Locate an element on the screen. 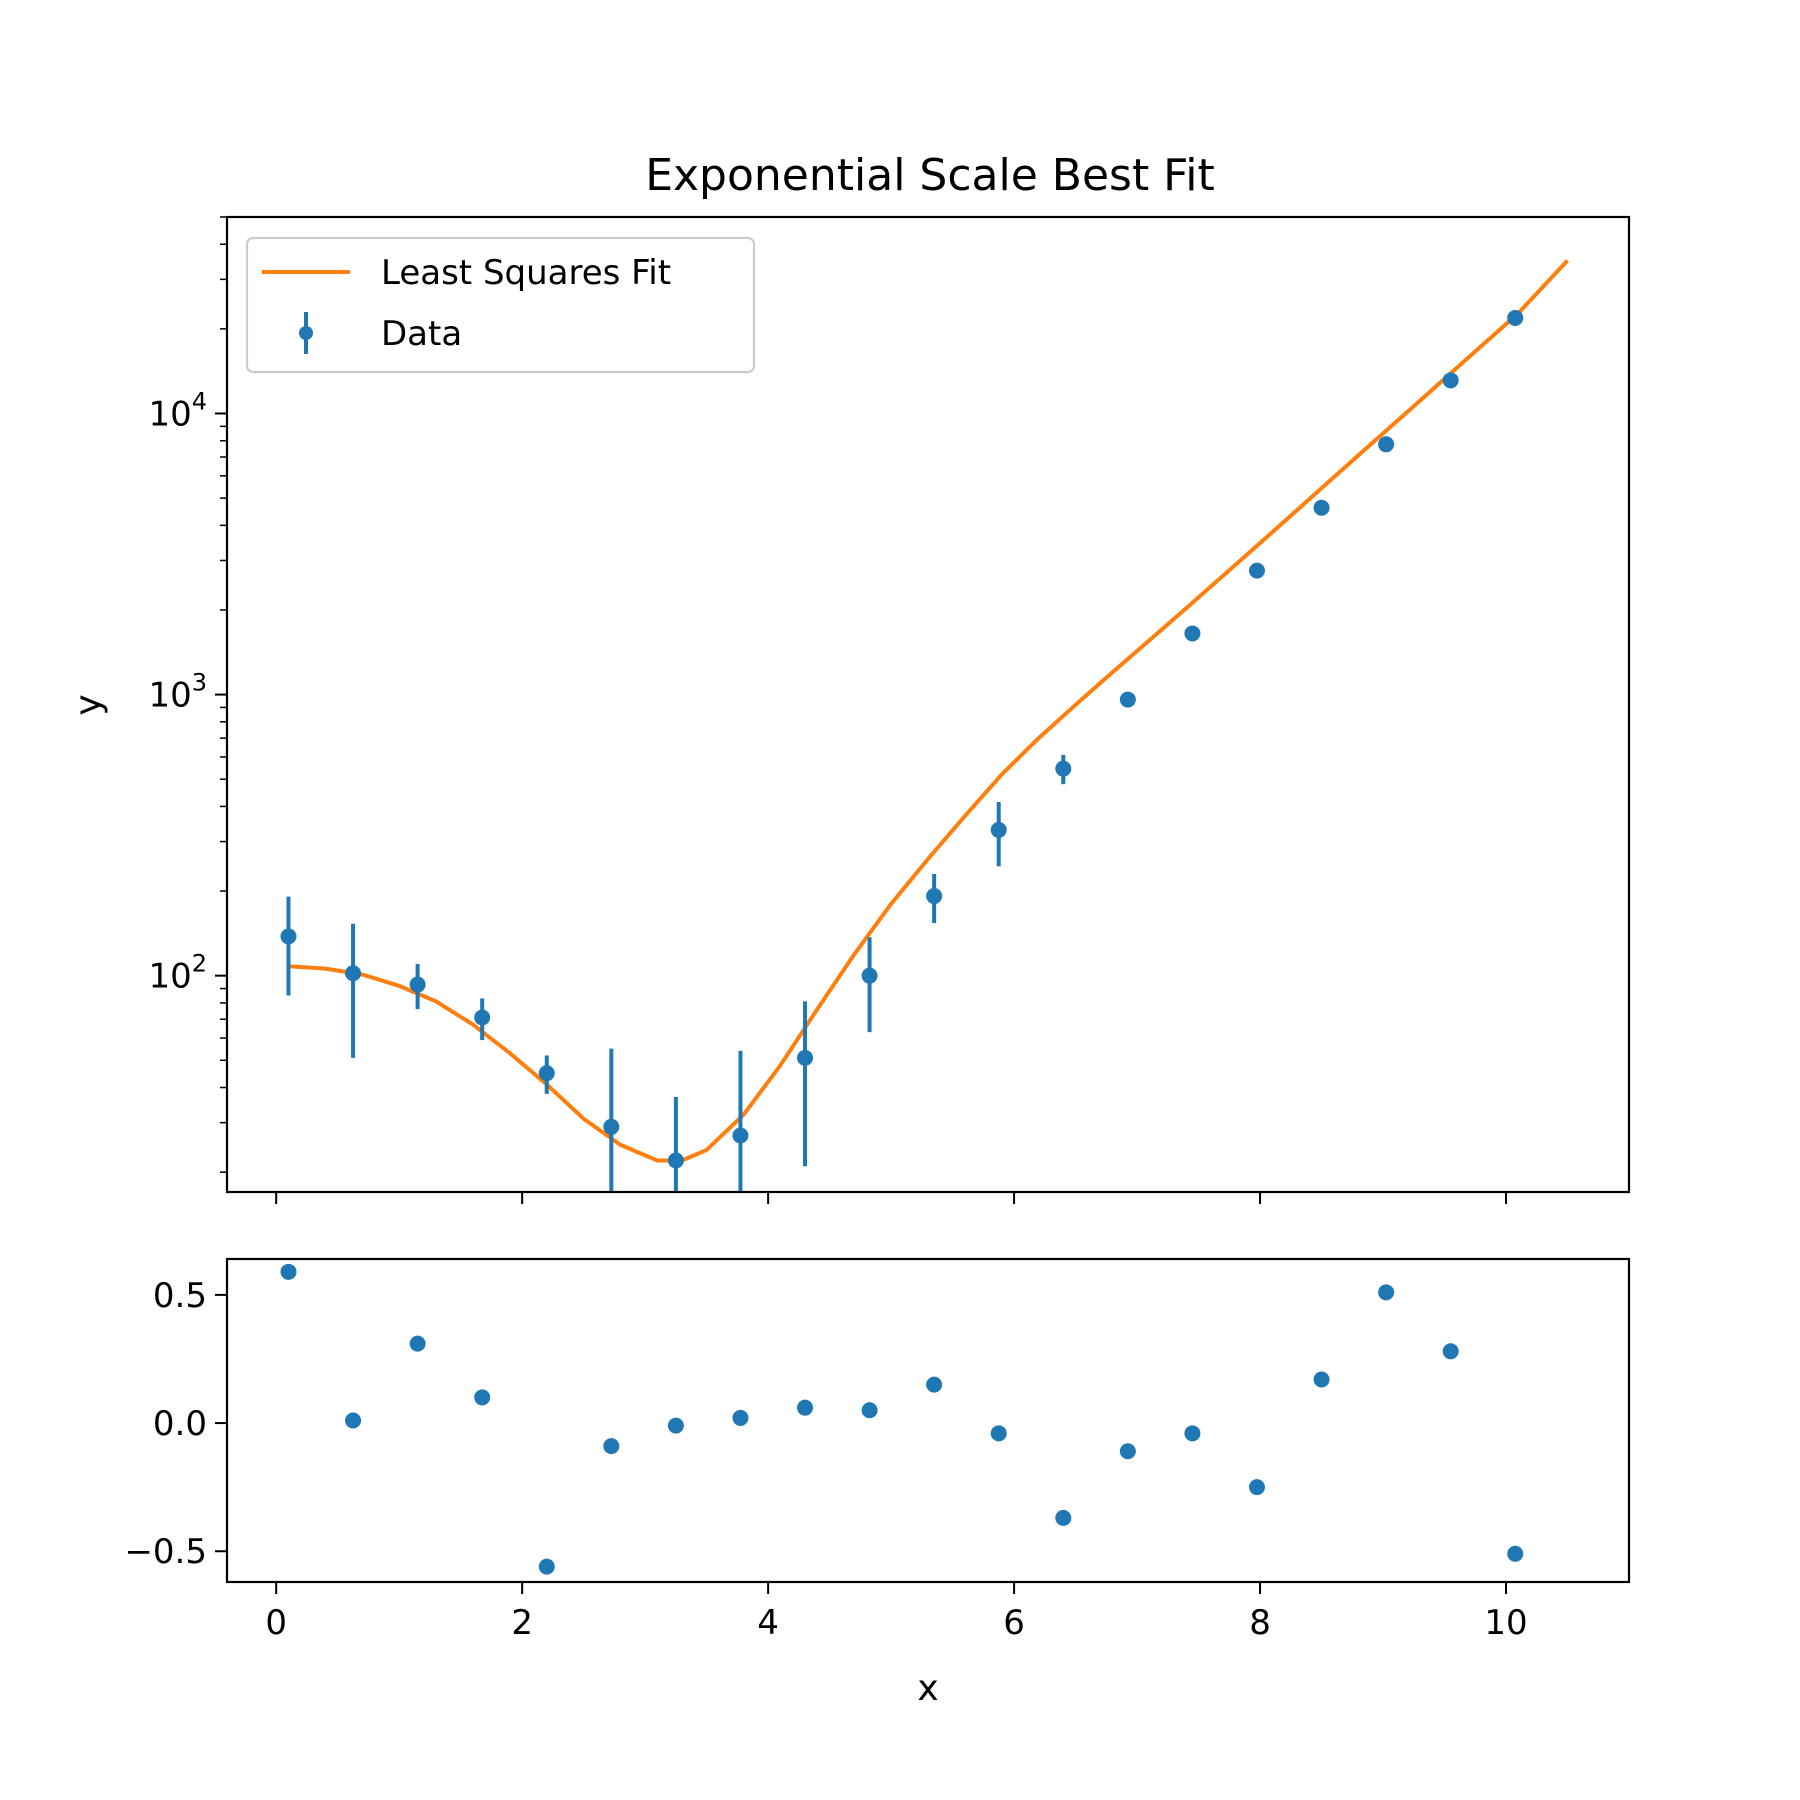 The width and height of the screenshot is (1800, 1800). x-tick-label-1: 2 is located at coordinates (522, 1623).